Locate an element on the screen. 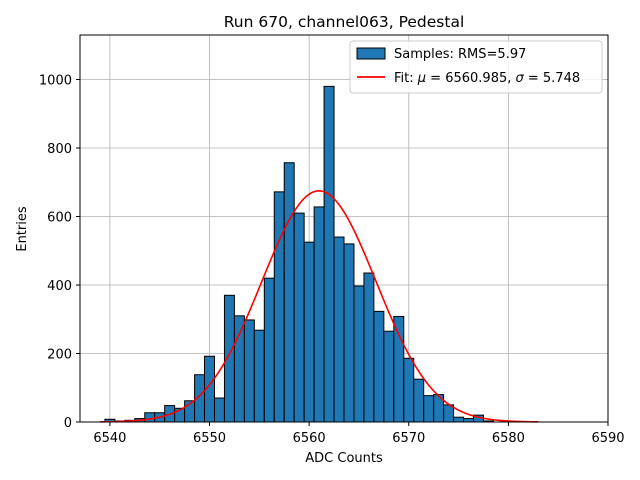 The height and width of the screenshot is (480, 640). x-tick-label: 6580 is located at coordinates (508, 438).